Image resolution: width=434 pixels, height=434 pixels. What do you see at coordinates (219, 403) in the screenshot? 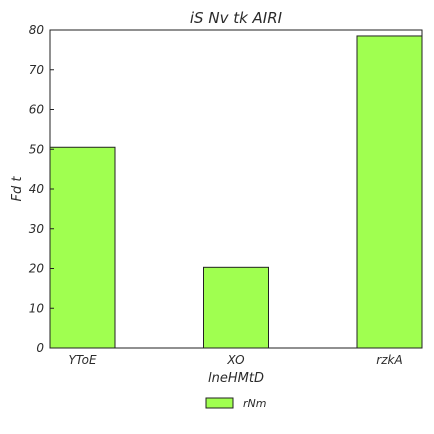
I see `legend-swatch` at bounding box center [219, 403].